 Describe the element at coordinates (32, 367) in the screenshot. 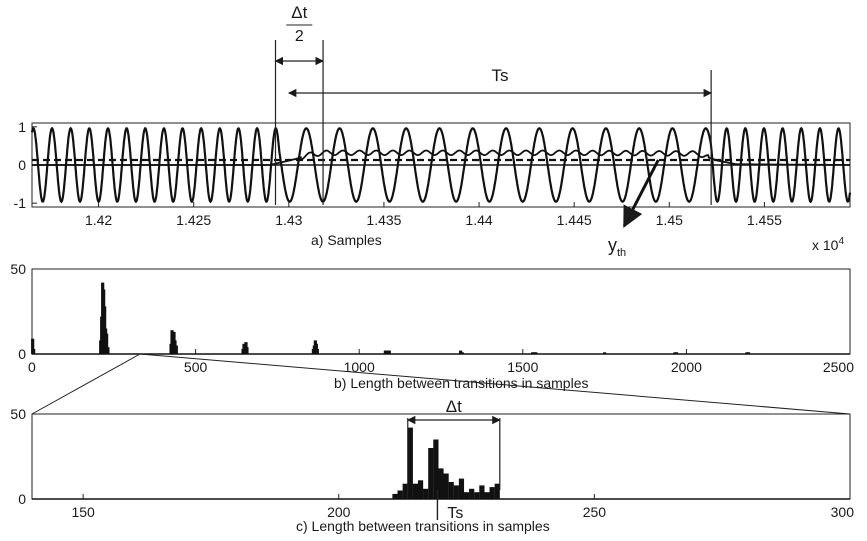

I see `x-tick-label: 0` at that location.